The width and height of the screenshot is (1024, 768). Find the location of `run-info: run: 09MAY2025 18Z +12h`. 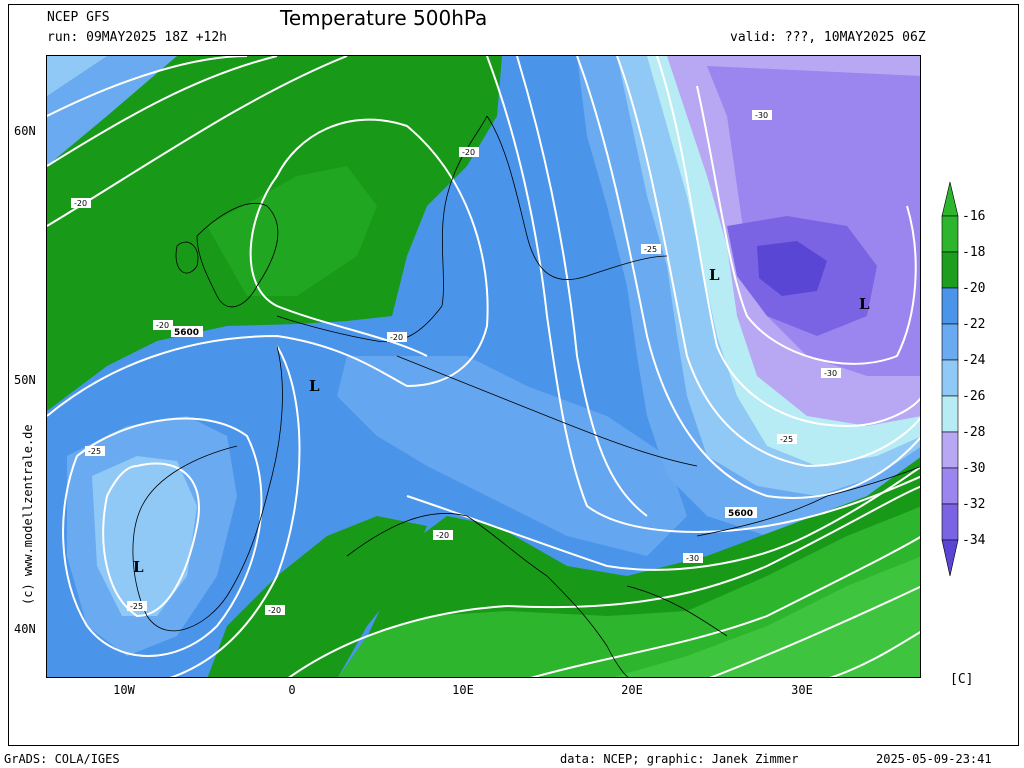

run-info: run: 09MAY2025 18Z +12h is located at coordinates (137, 37).